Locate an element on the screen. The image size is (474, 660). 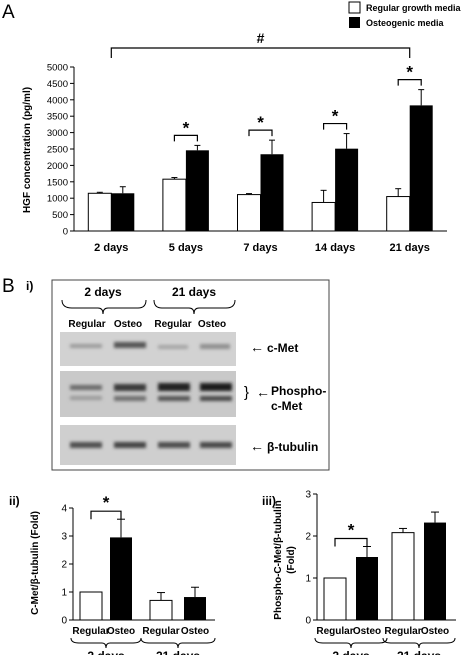
chart-a-significance: * * * * # is located at coordinates (266, 86).